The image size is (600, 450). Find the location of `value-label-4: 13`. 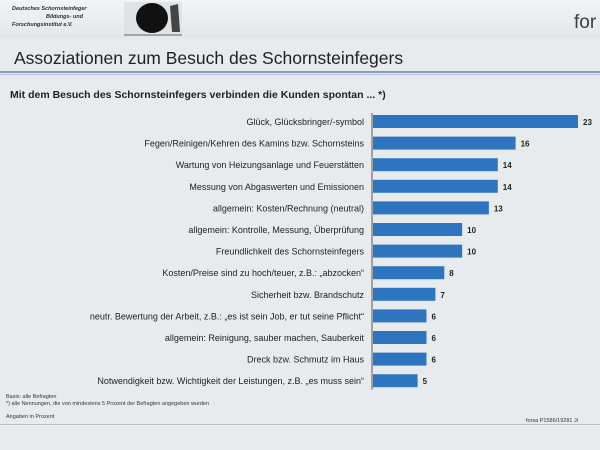

value-label-4: 13 is located at coordinates (498, 208).